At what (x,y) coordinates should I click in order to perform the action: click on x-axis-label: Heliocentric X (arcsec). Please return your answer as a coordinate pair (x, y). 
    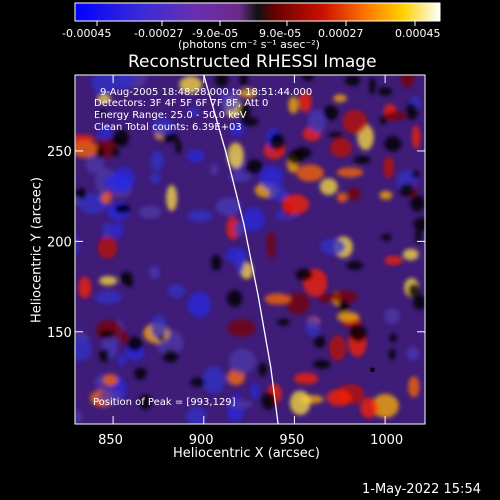
    Looking at the image, I should click on (246, 453).